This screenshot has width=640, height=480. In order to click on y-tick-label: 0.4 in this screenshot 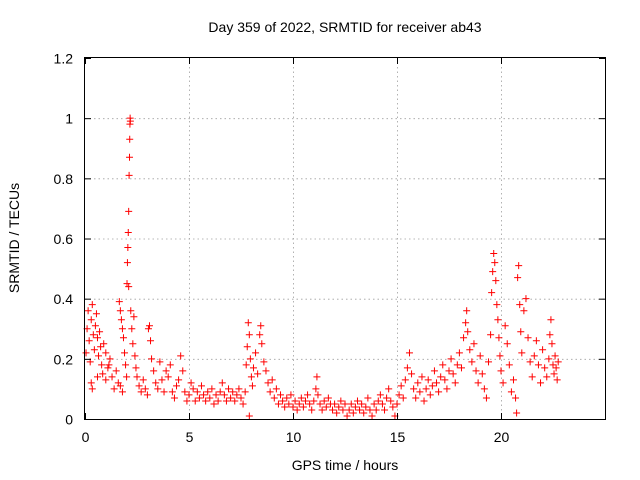, I will do `click(64, 299)`.